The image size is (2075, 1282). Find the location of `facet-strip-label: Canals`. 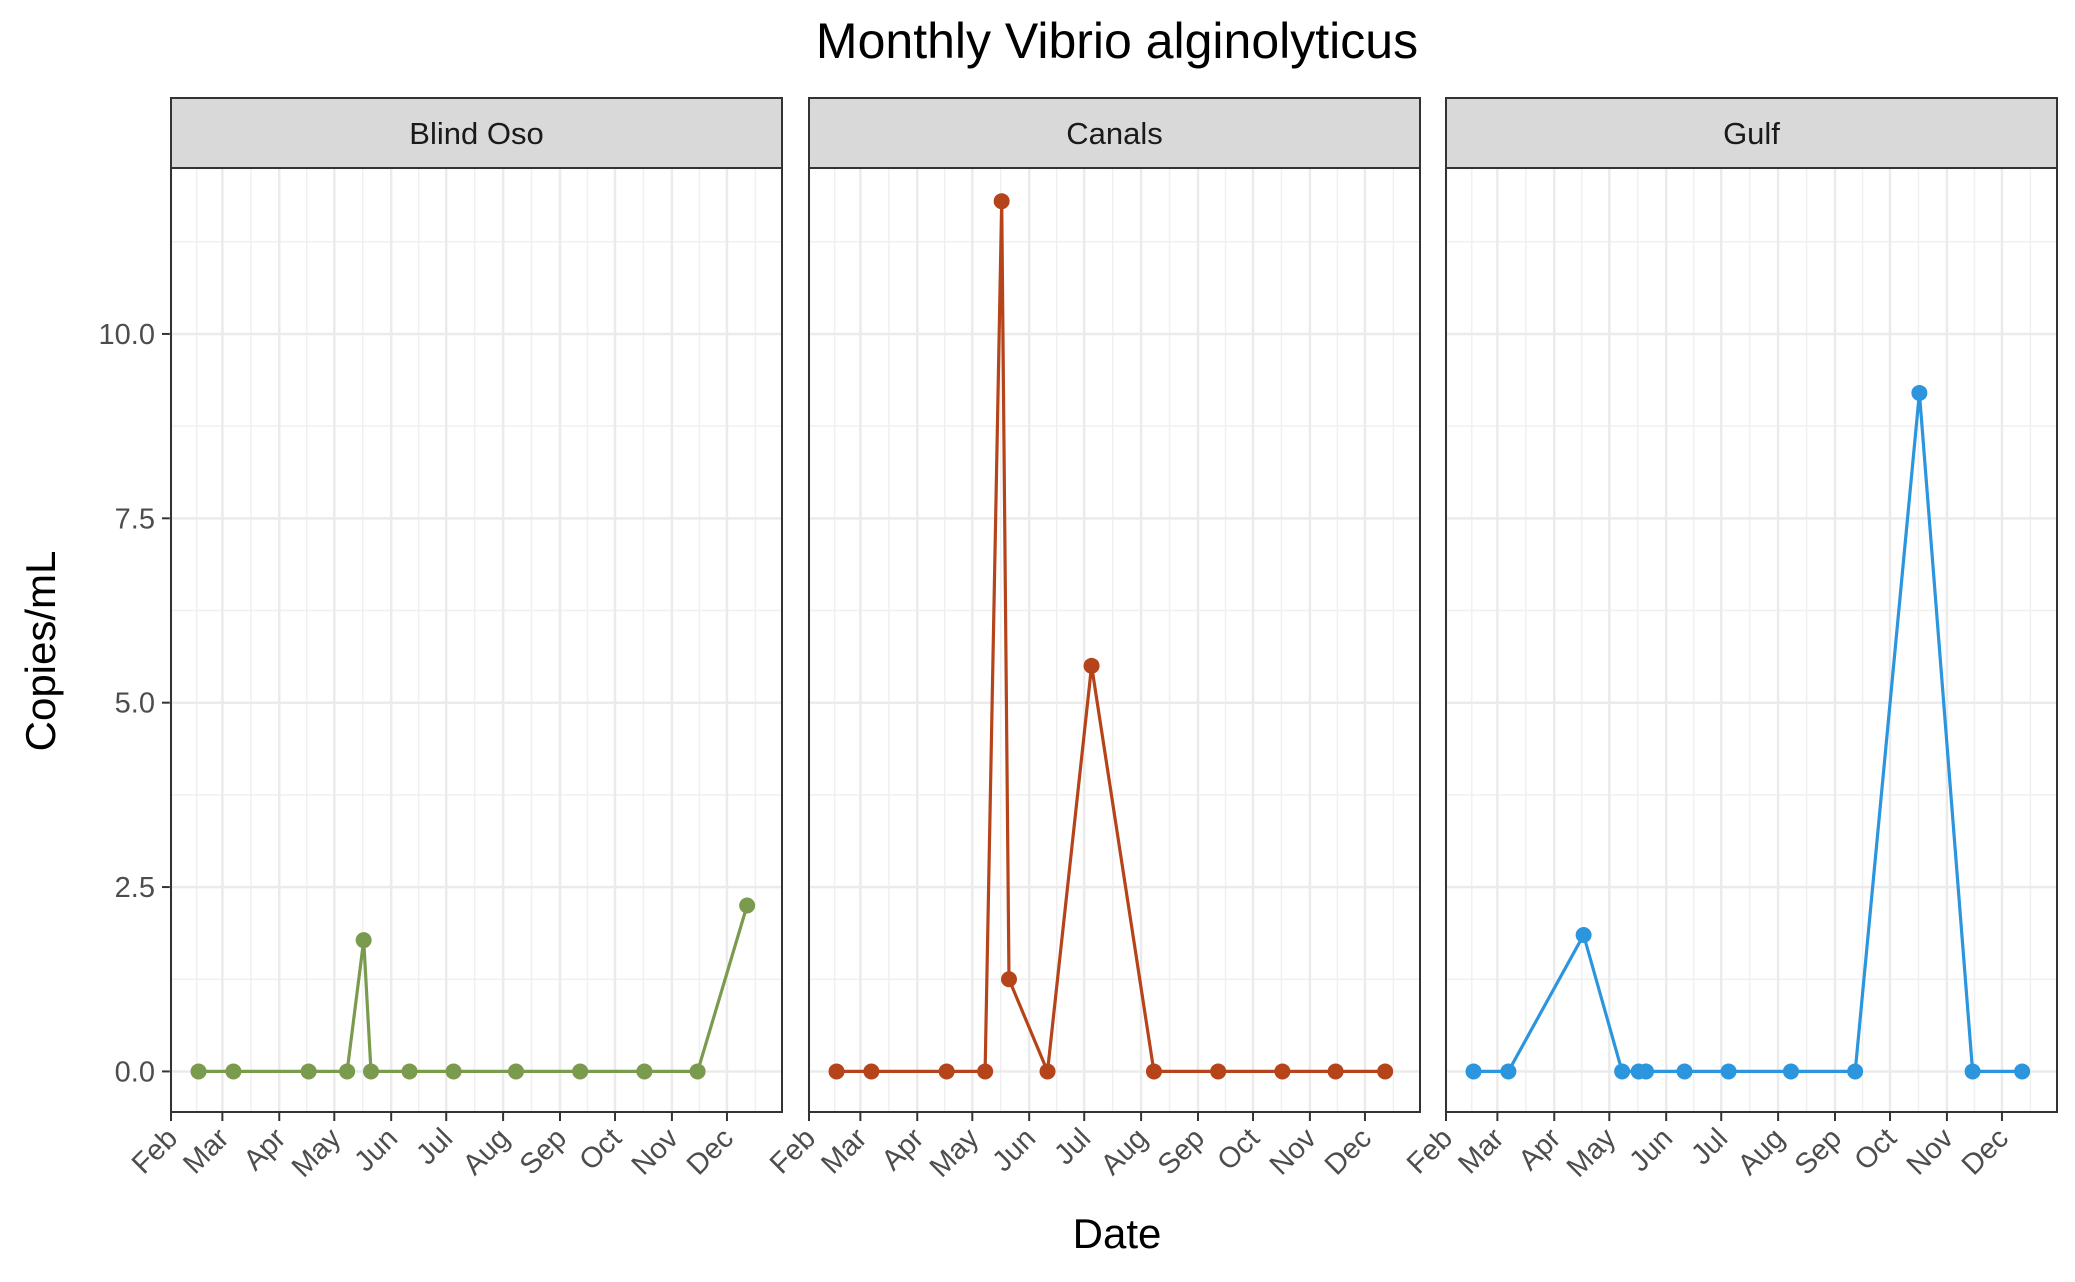

facet-strip-label: Canals is located at coordinates (1114, 133).